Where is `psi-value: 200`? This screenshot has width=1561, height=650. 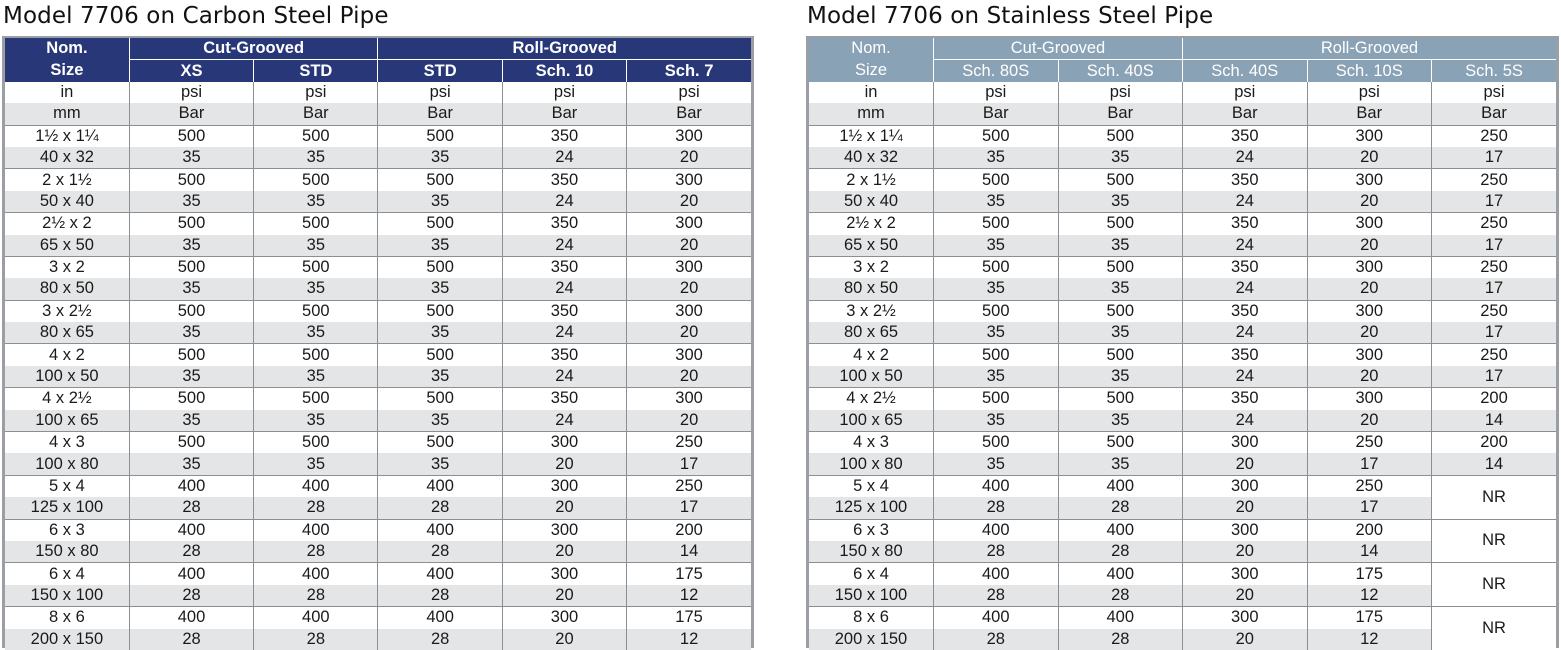 psi-value: 200 is located at coordinates (1493, 398).